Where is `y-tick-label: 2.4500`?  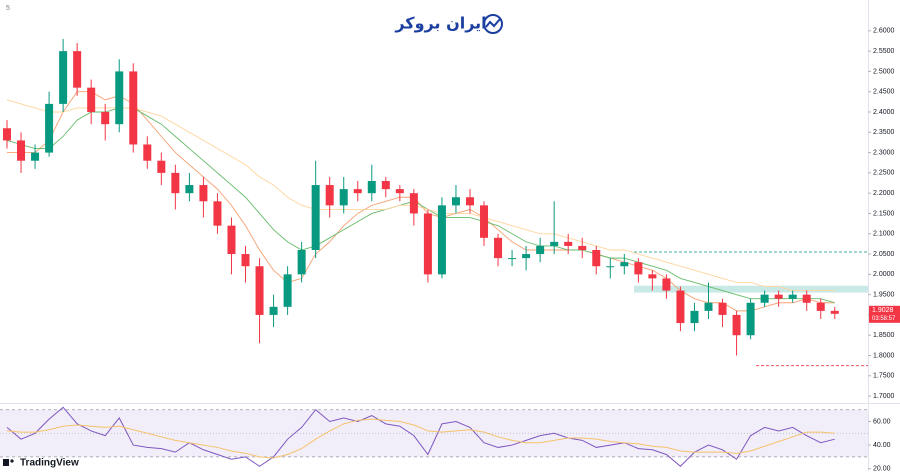
y-tick-label: 2.4500 is located at coordinates (884, 92).